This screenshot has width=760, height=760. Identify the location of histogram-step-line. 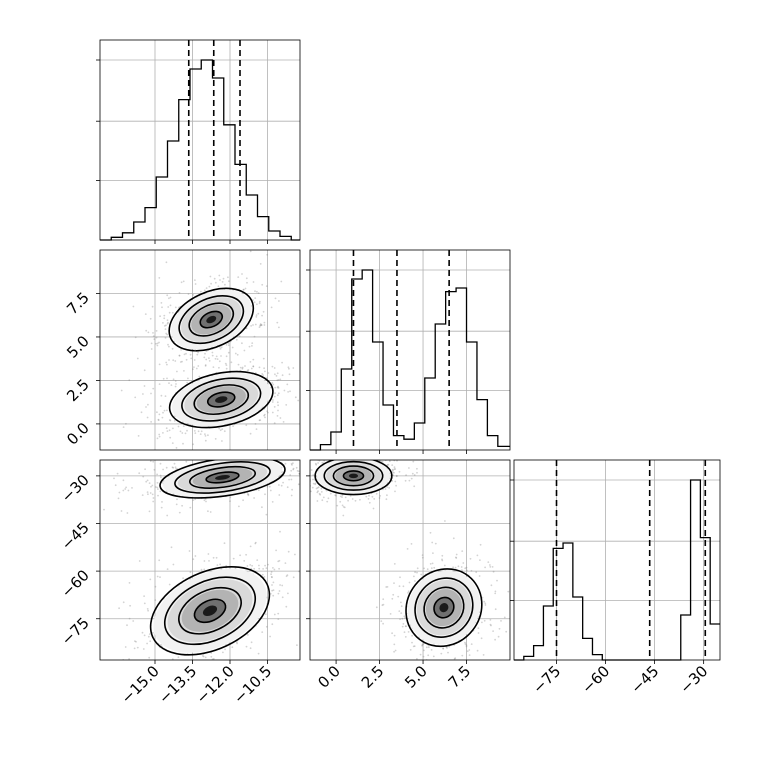
(200, 150).